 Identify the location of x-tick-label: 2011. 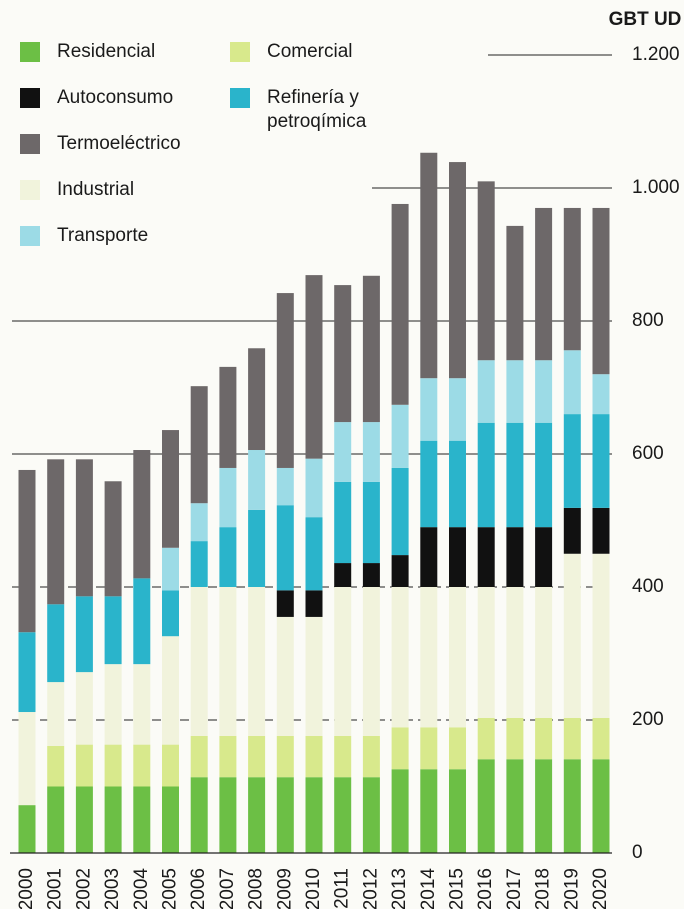
(342, 888).